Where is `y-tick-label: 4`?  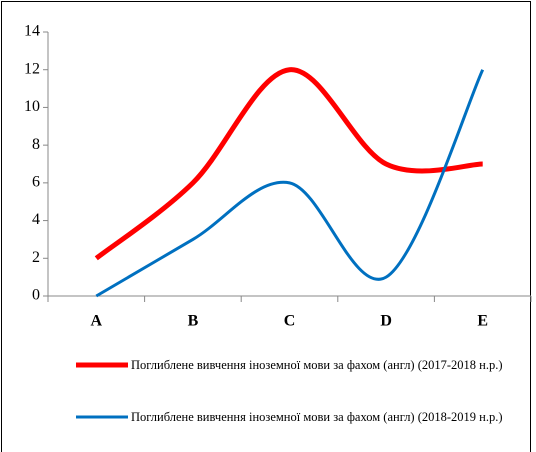
y-tick-label: 4 is located at coordinates (36, 219).